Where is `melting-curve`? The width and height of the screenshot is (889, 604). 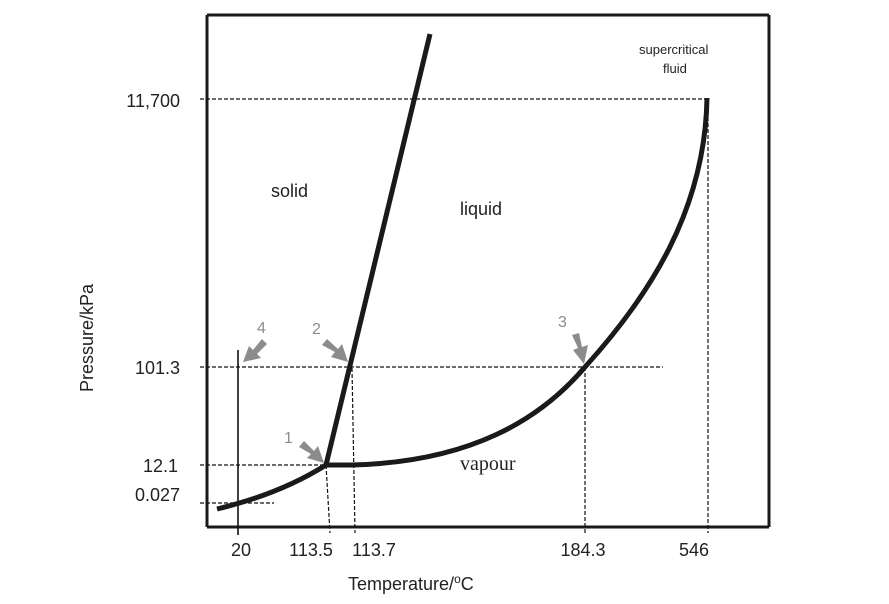
melting-curve is located at coordinates (378, 249).